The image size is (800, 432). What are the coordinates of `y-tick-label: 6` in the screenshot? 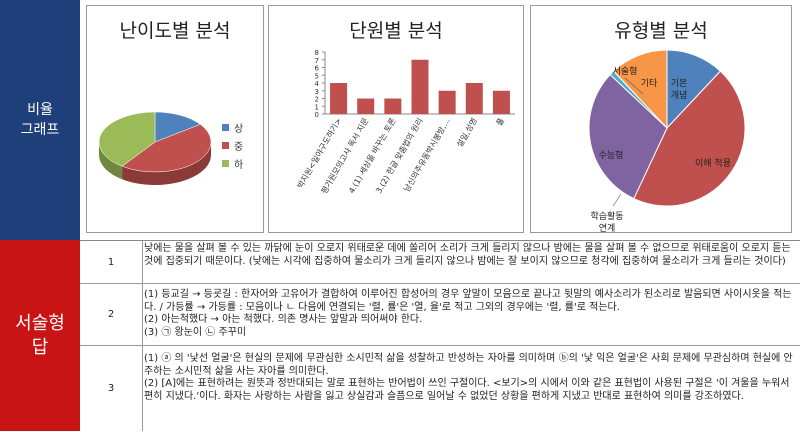 It's located at (317, 69).